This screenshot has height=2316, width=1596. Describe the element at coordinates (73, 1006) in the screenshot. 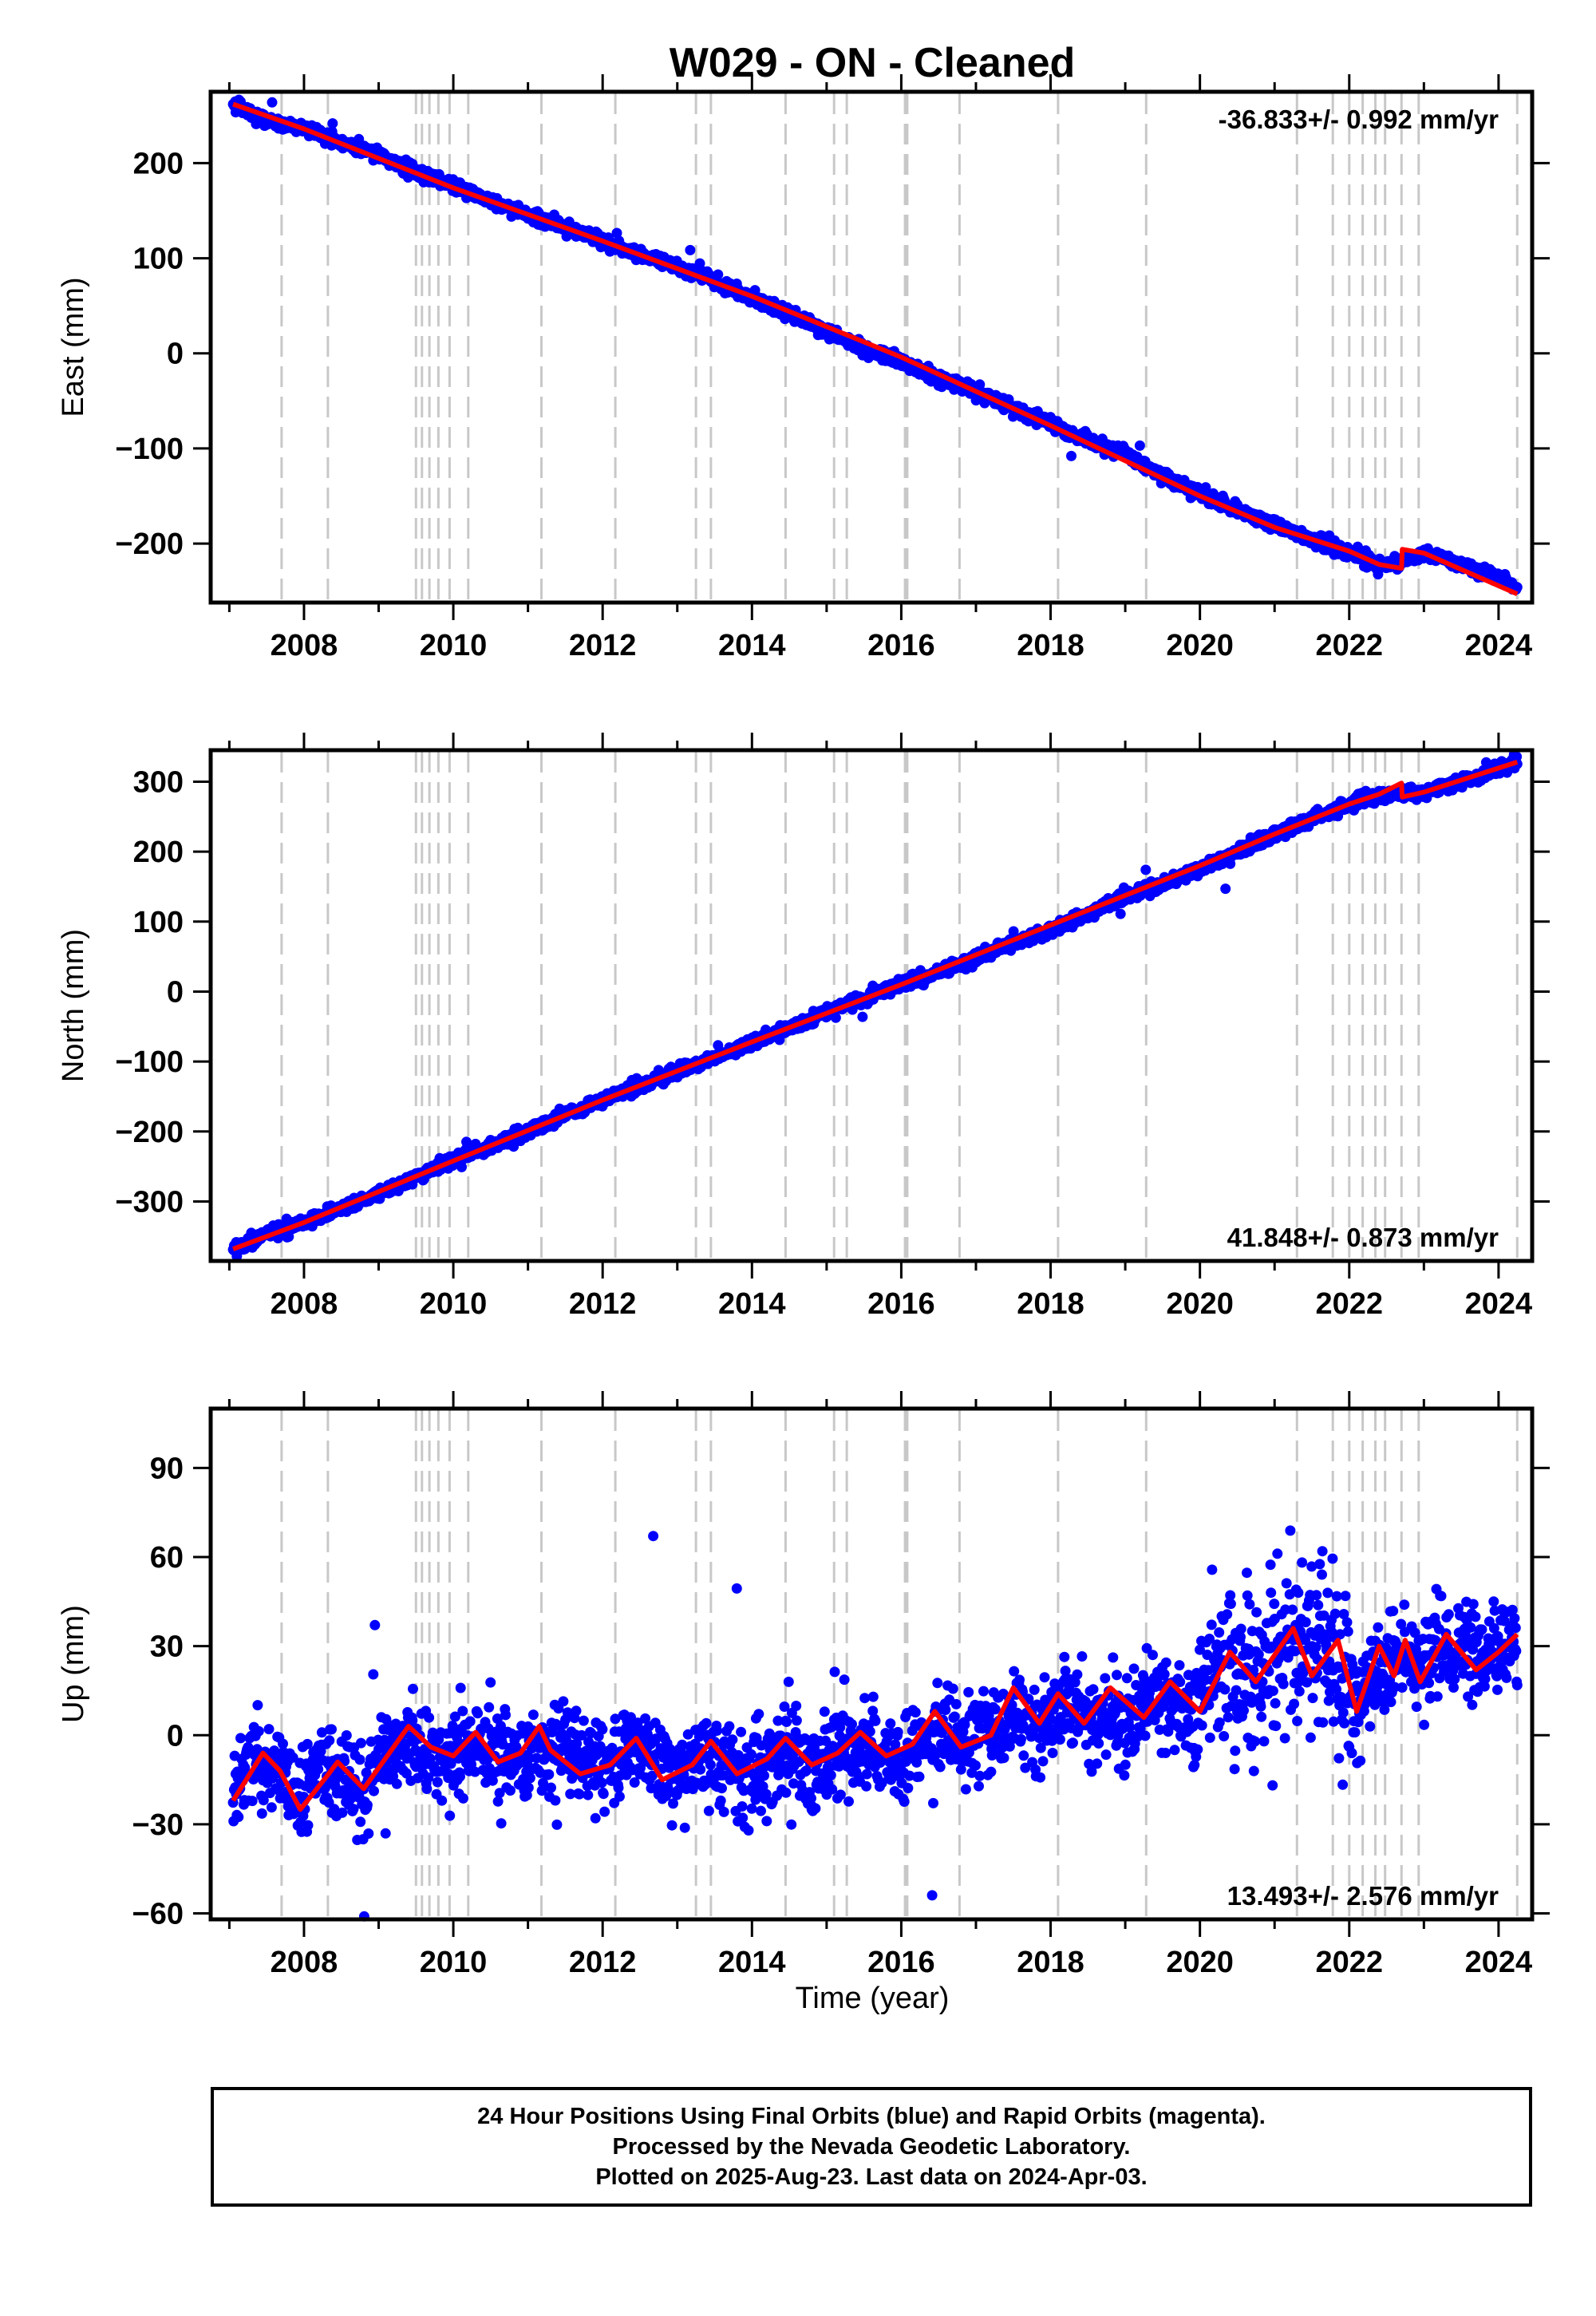

I see `y-axis-label-north: North (mm)` at that location.